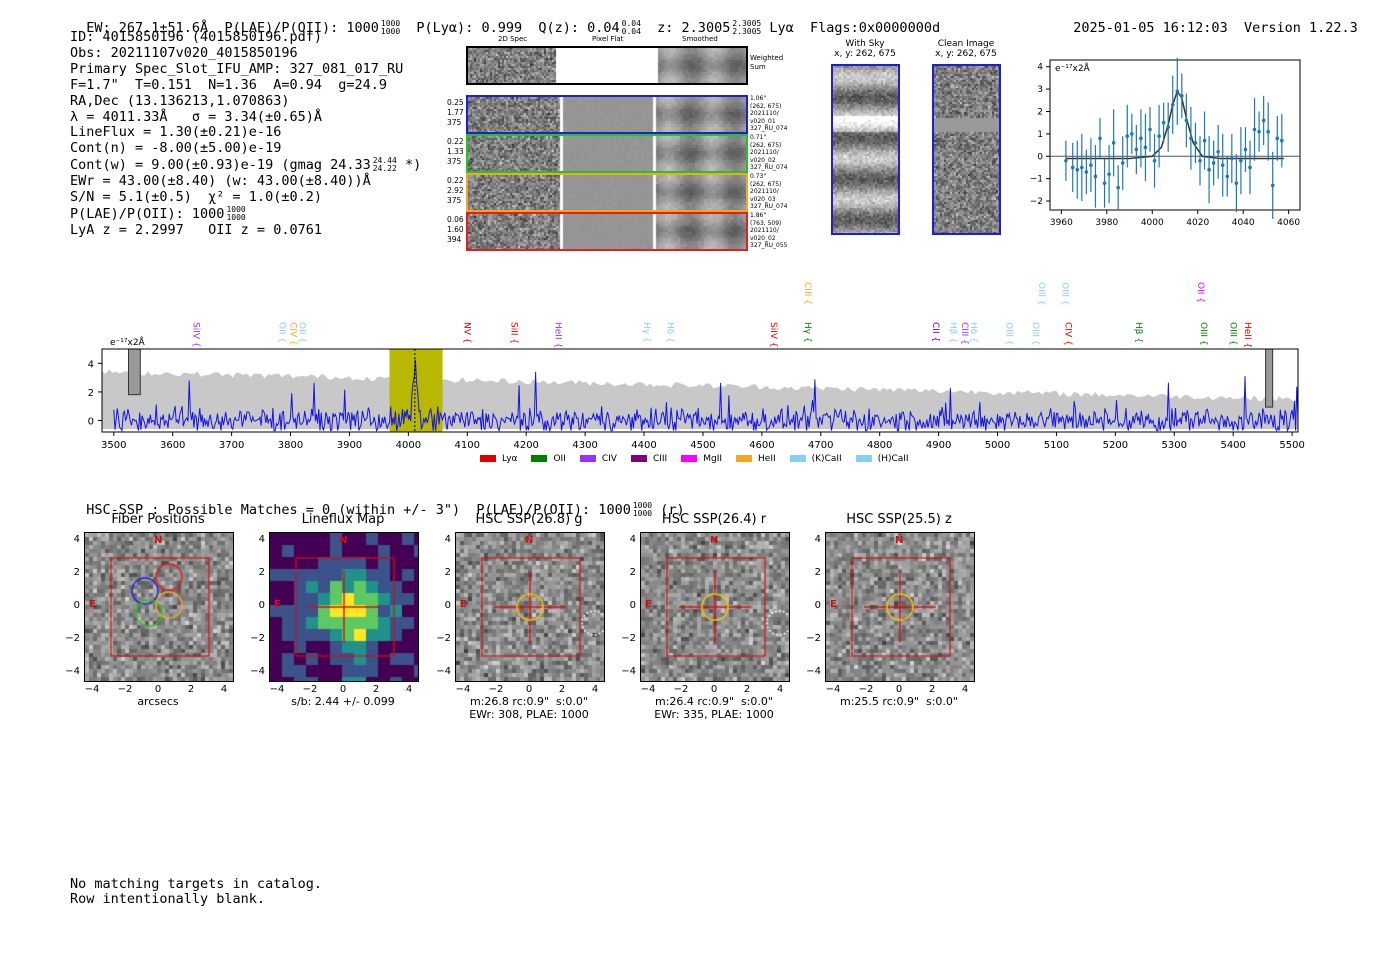 The height and width of the screenshot is (953, 1400). I want to click on spectrum-line-label: Hβ {, so click(952, 332).